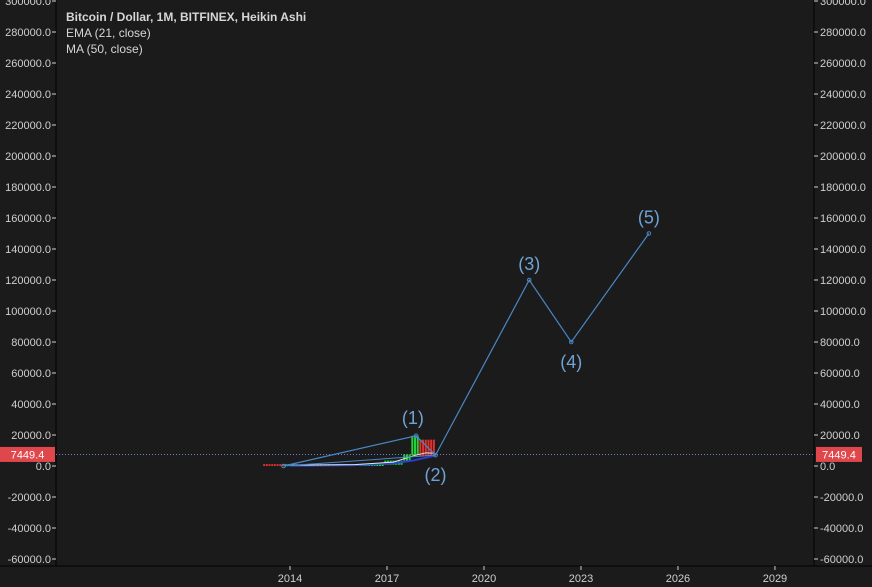 The width and height of the screenshot is (872, 587). What do you see at coordinates (840, 405) in the screenshot?
I see `y-tick-label-right: 40000.0` at bounding box center [840, 405].